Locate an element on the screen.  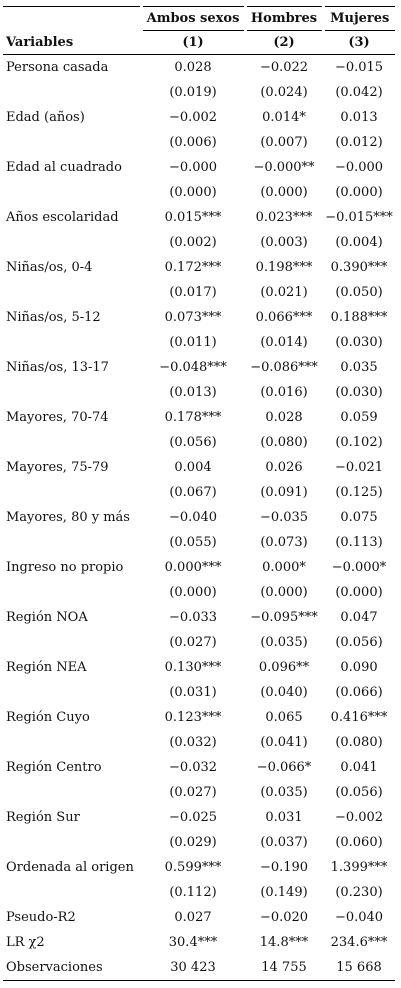
header-number-row: Variables (1) (2) (3) is located at coordinates (199, 42).